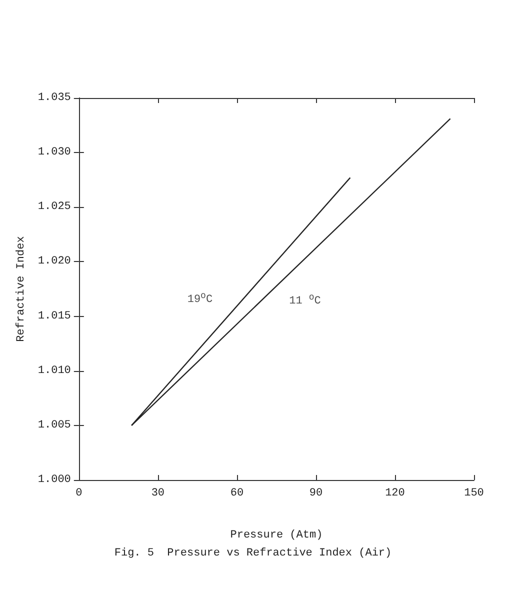 This screenshot has height=608, width=506. Describe the element at coordinates (253, 554) in the screenshot. I see `text: Fig. 5 Pressure vs Refractive Index (Air)` at that location.